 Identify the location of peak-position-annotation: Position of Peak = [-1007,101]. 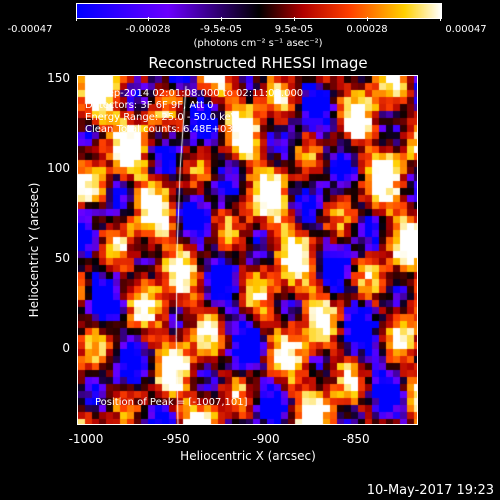
(171, 402).